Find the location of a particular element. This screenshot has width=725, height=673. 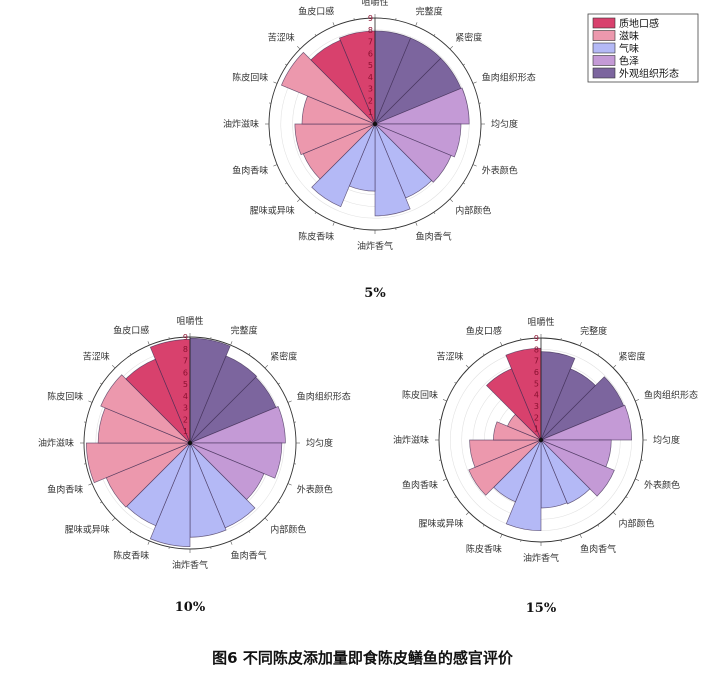

category-label: 油炸香气 is located at coordinates (190, 565).